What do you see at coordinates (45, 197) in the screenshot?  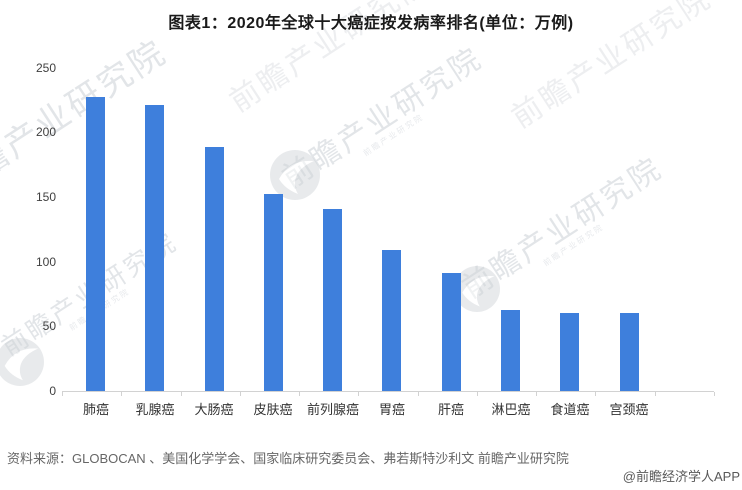 I see `y-tick-label: 150` at bounding box center [45, 197].